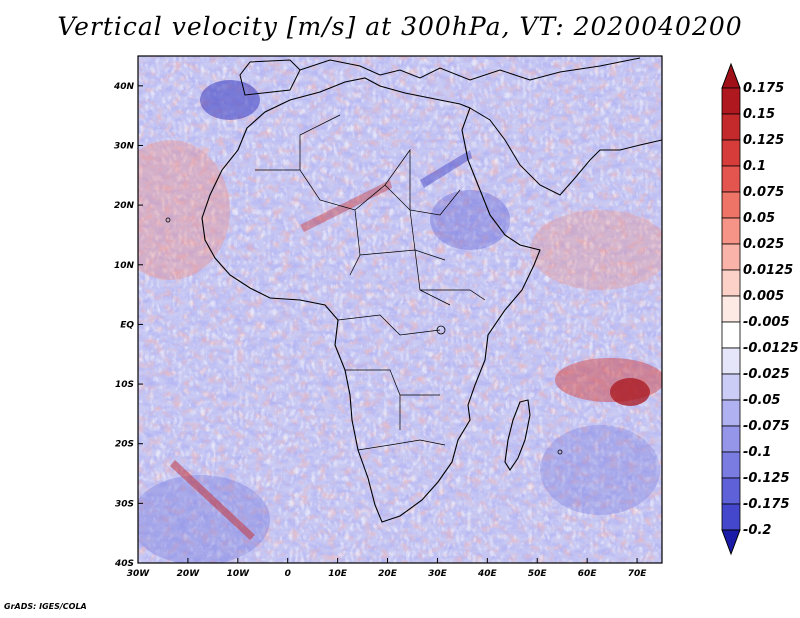 This screenshot has height=618, width=800. I want to click on colorbar-bottom-arrow, so click(731, 542).